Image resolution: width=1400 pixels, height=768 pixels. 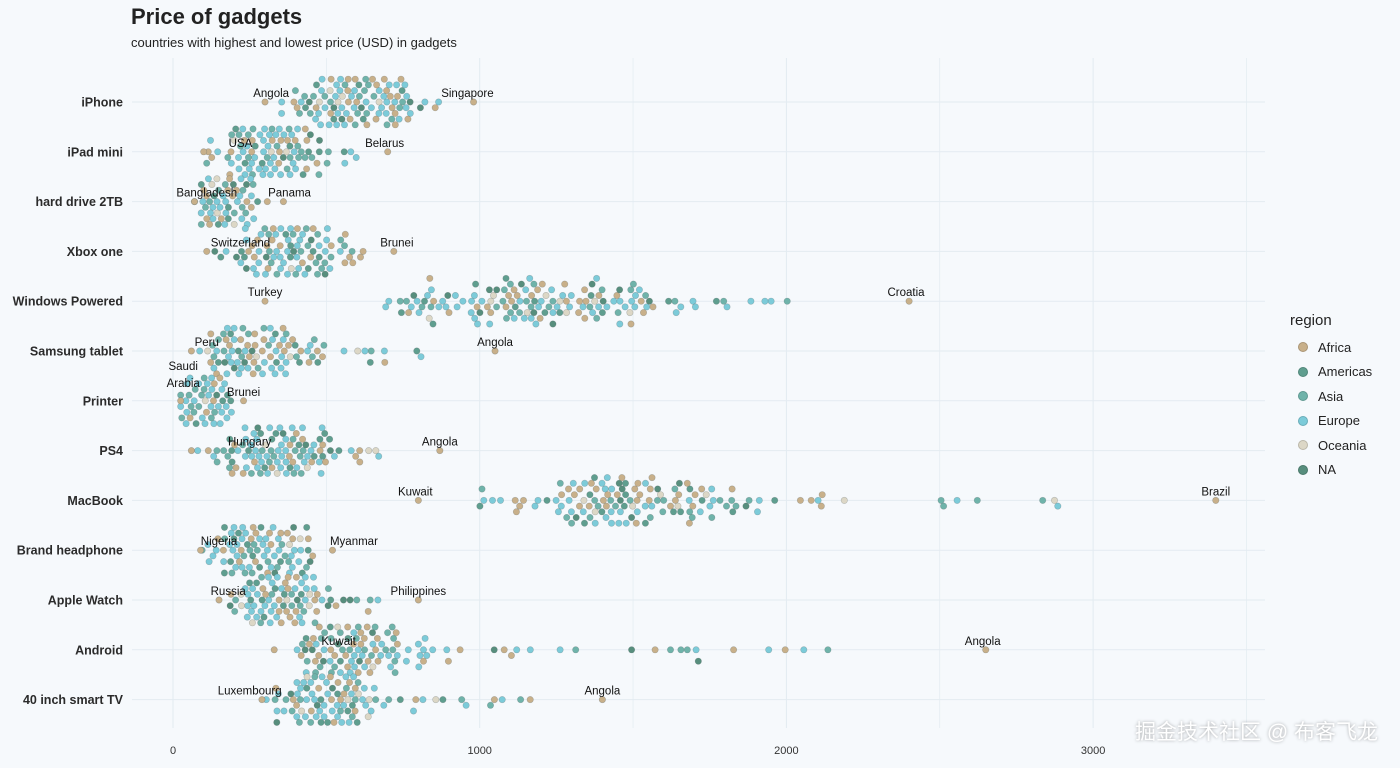 What do you see at coordinates (467, 94) in the screenshot?
I see `annotation-label: Singapore` at bounding box center [467, 94].